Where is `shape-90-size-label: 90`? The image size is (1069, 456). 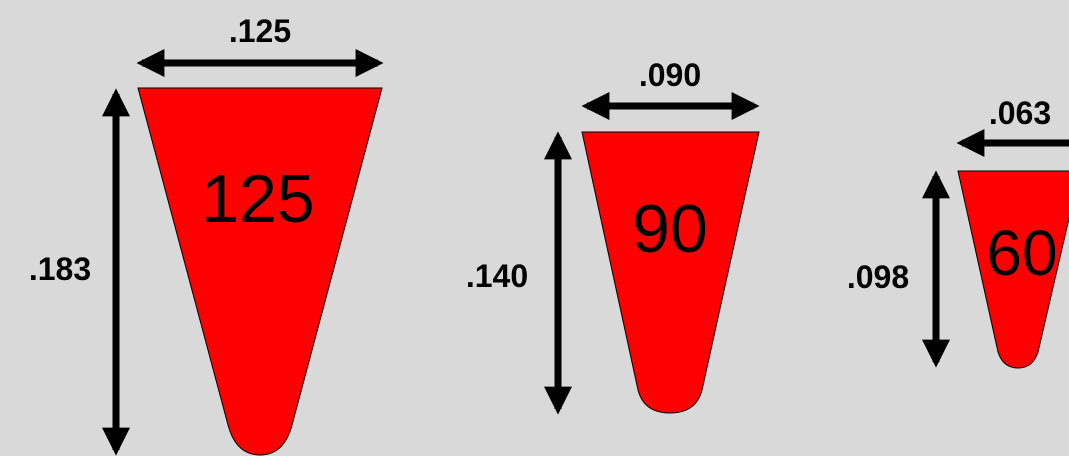
shape-90-size-label: 90 is located at coordinates (670, 229).